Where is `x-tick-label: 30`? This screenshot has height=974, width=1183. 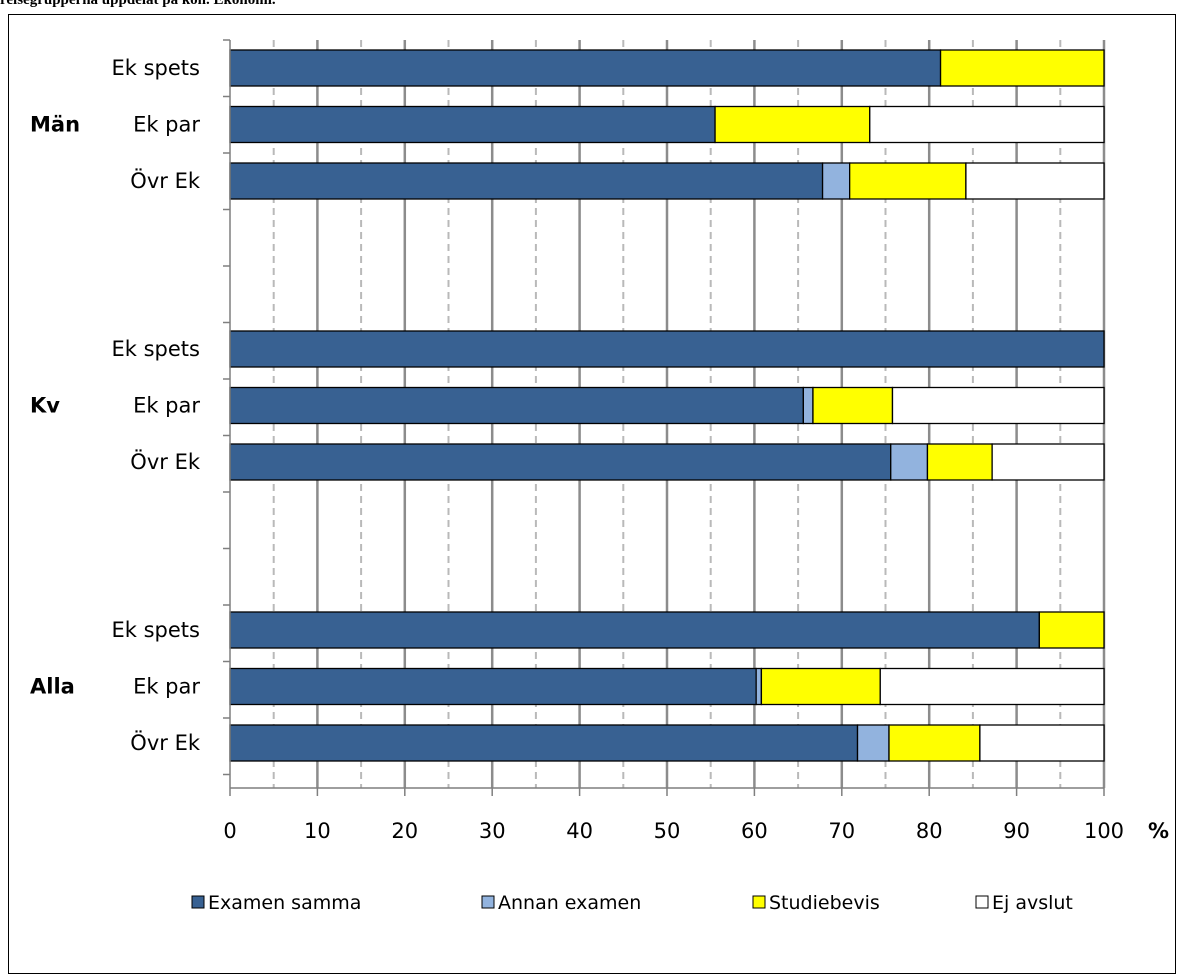
x-tick-label: 30 is located at coordinates (492, 831).